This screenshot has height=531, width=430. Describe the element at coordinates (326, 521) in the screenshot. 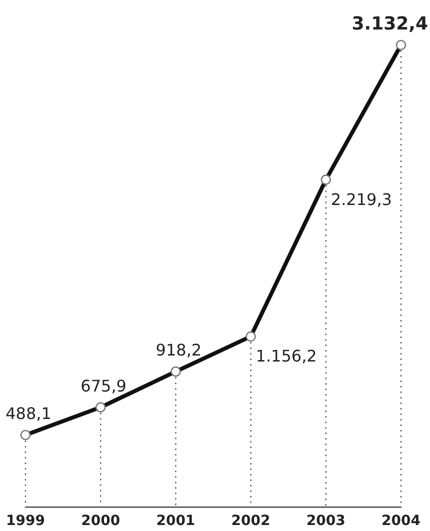

I see `x-tick-label: 2003` at that location.